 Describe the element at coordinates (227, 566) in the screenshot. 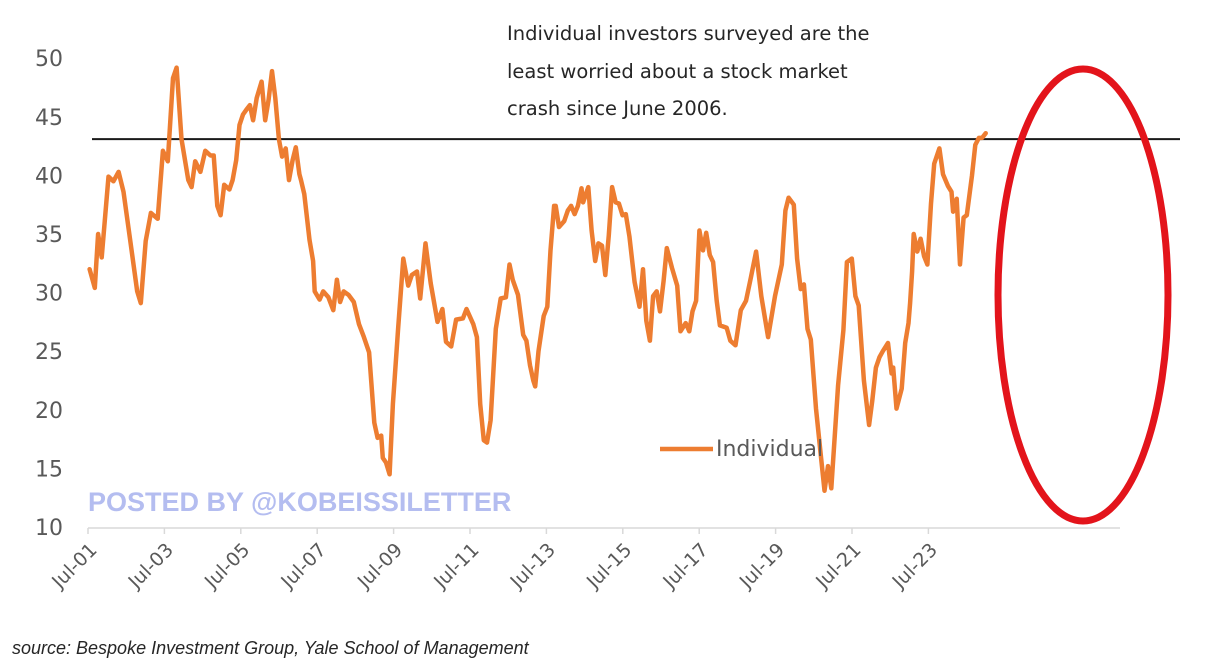

I see `x-tick-label: Jul-05` at that location.